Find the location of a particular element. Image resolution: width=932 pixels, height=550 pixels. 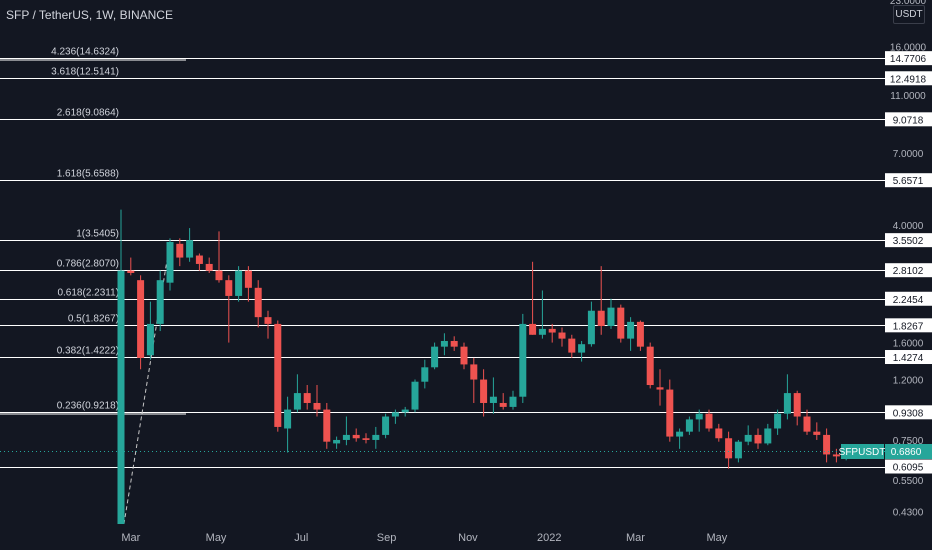

fib-price-tag-label: 2.2454 is located at coordinates (908, 300).